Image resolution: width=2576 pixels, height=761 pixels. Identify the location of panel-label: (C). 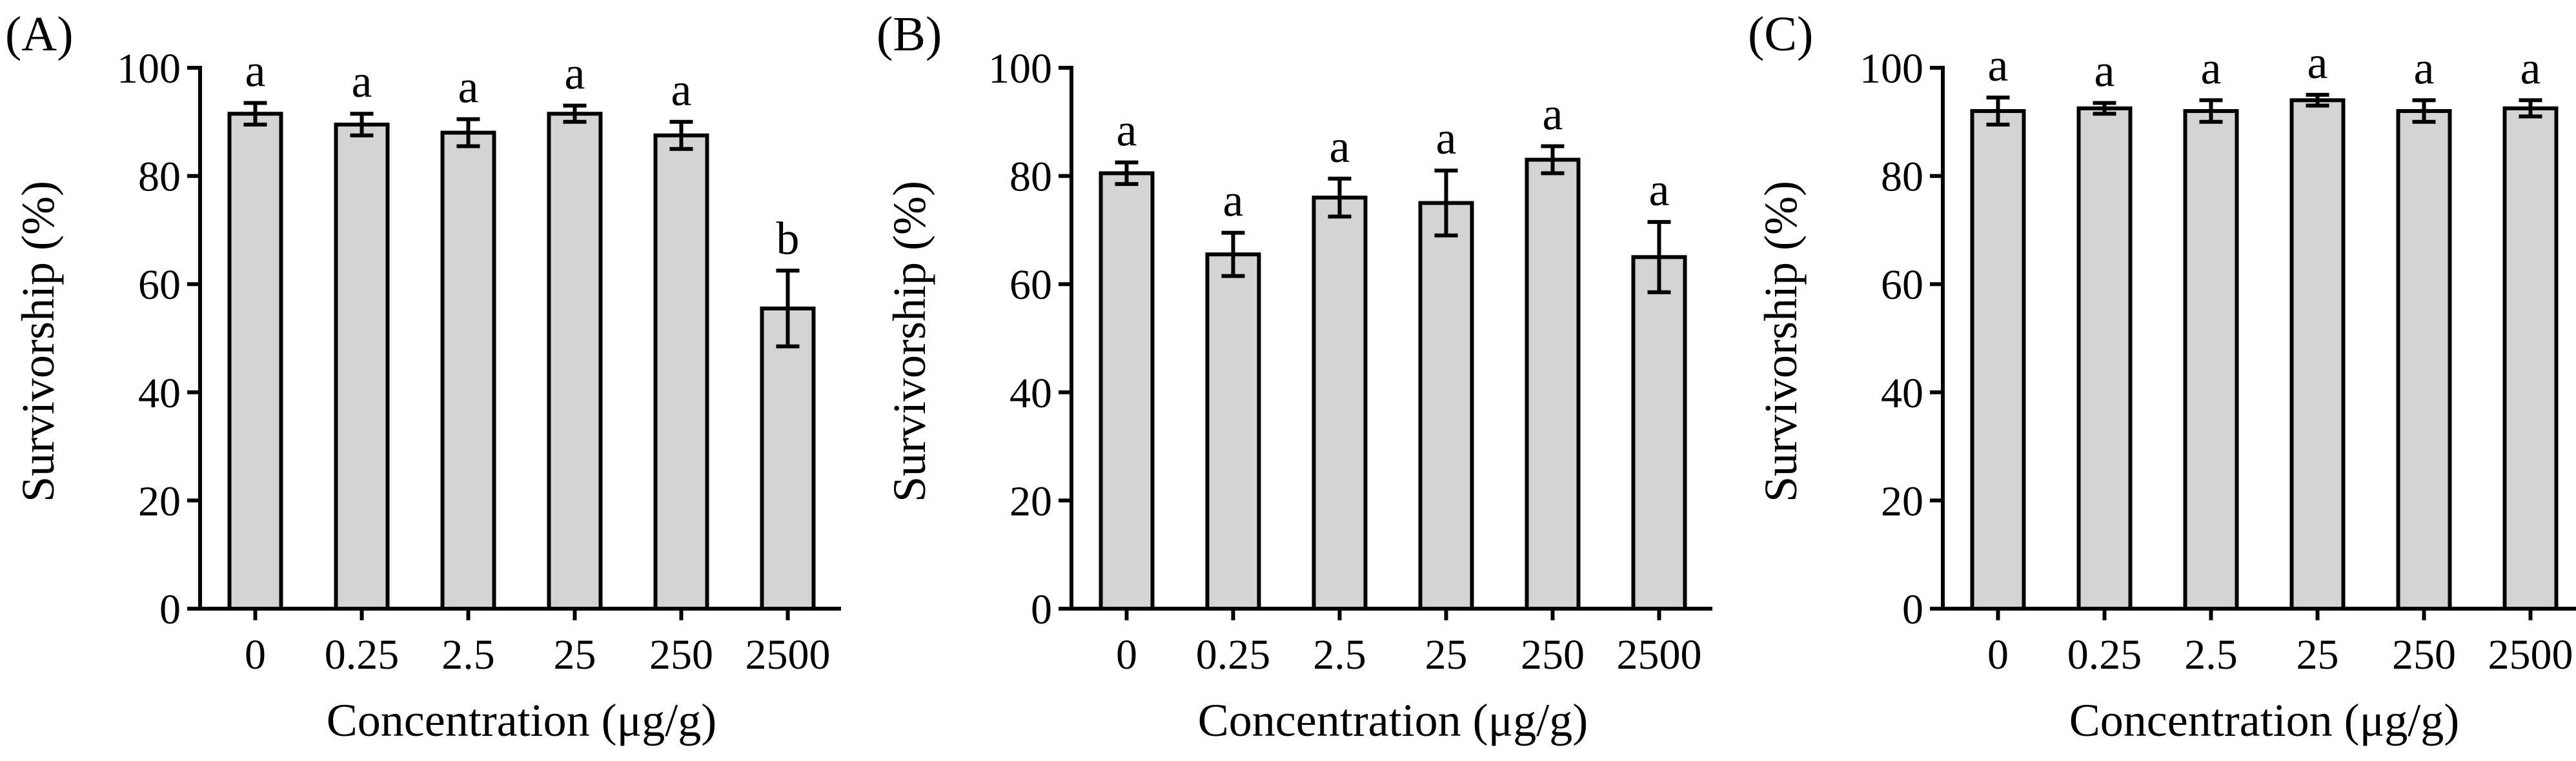
(1780, 34).